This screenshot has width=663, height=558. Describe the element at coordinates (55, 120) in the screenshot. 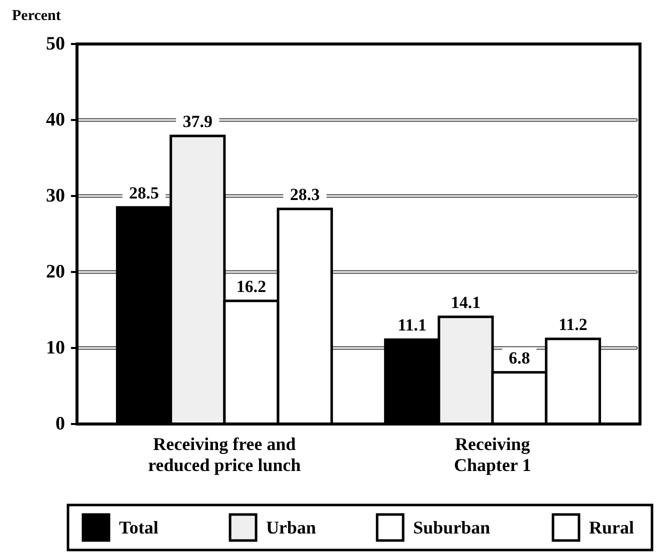

I see `y-tick-label: 40` at that location.